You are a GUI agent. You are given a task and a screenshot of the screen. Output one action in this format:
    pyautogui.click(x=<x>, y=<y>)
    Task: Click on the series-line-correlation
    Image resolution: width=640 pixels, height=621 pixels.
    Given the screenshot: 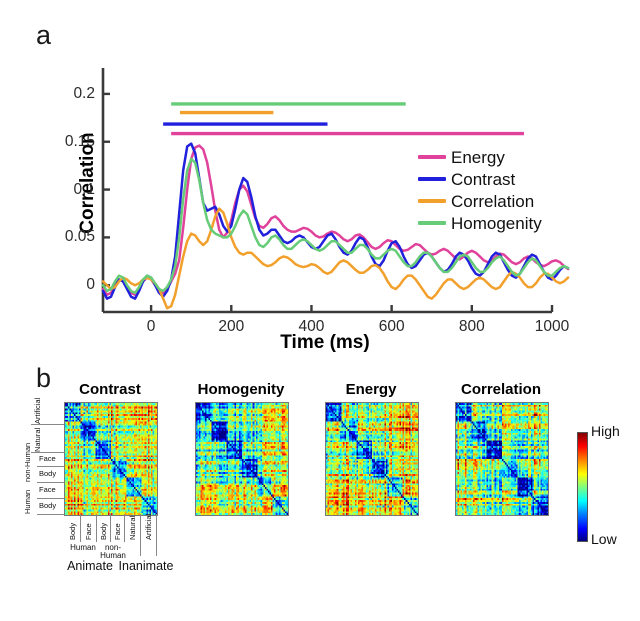 What is the action you would take?
    pyautogui.click(x=335, y=258)
    